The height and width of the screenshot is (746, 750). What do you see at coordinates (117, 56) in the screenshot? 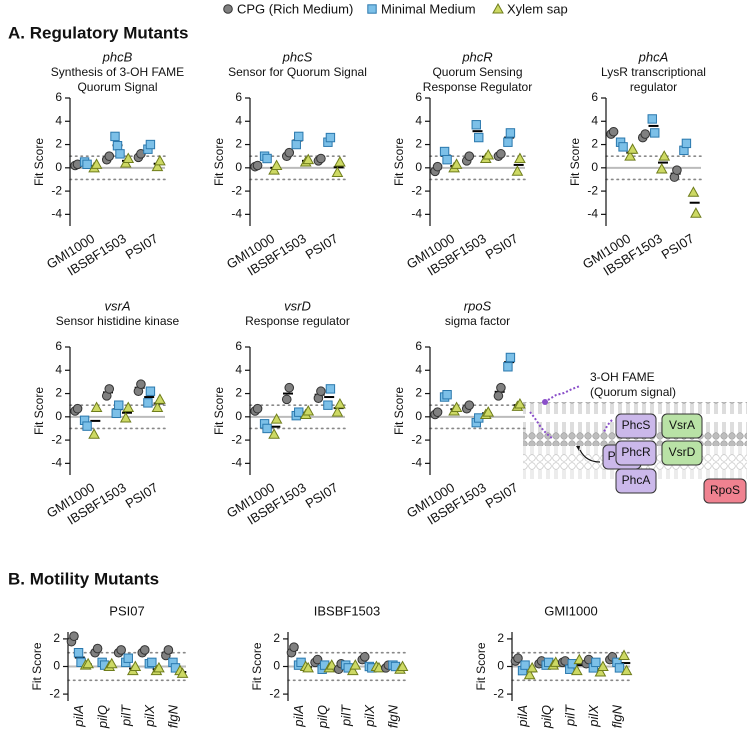
I see `chart-title: phcB` at bounding box center [117, 56].